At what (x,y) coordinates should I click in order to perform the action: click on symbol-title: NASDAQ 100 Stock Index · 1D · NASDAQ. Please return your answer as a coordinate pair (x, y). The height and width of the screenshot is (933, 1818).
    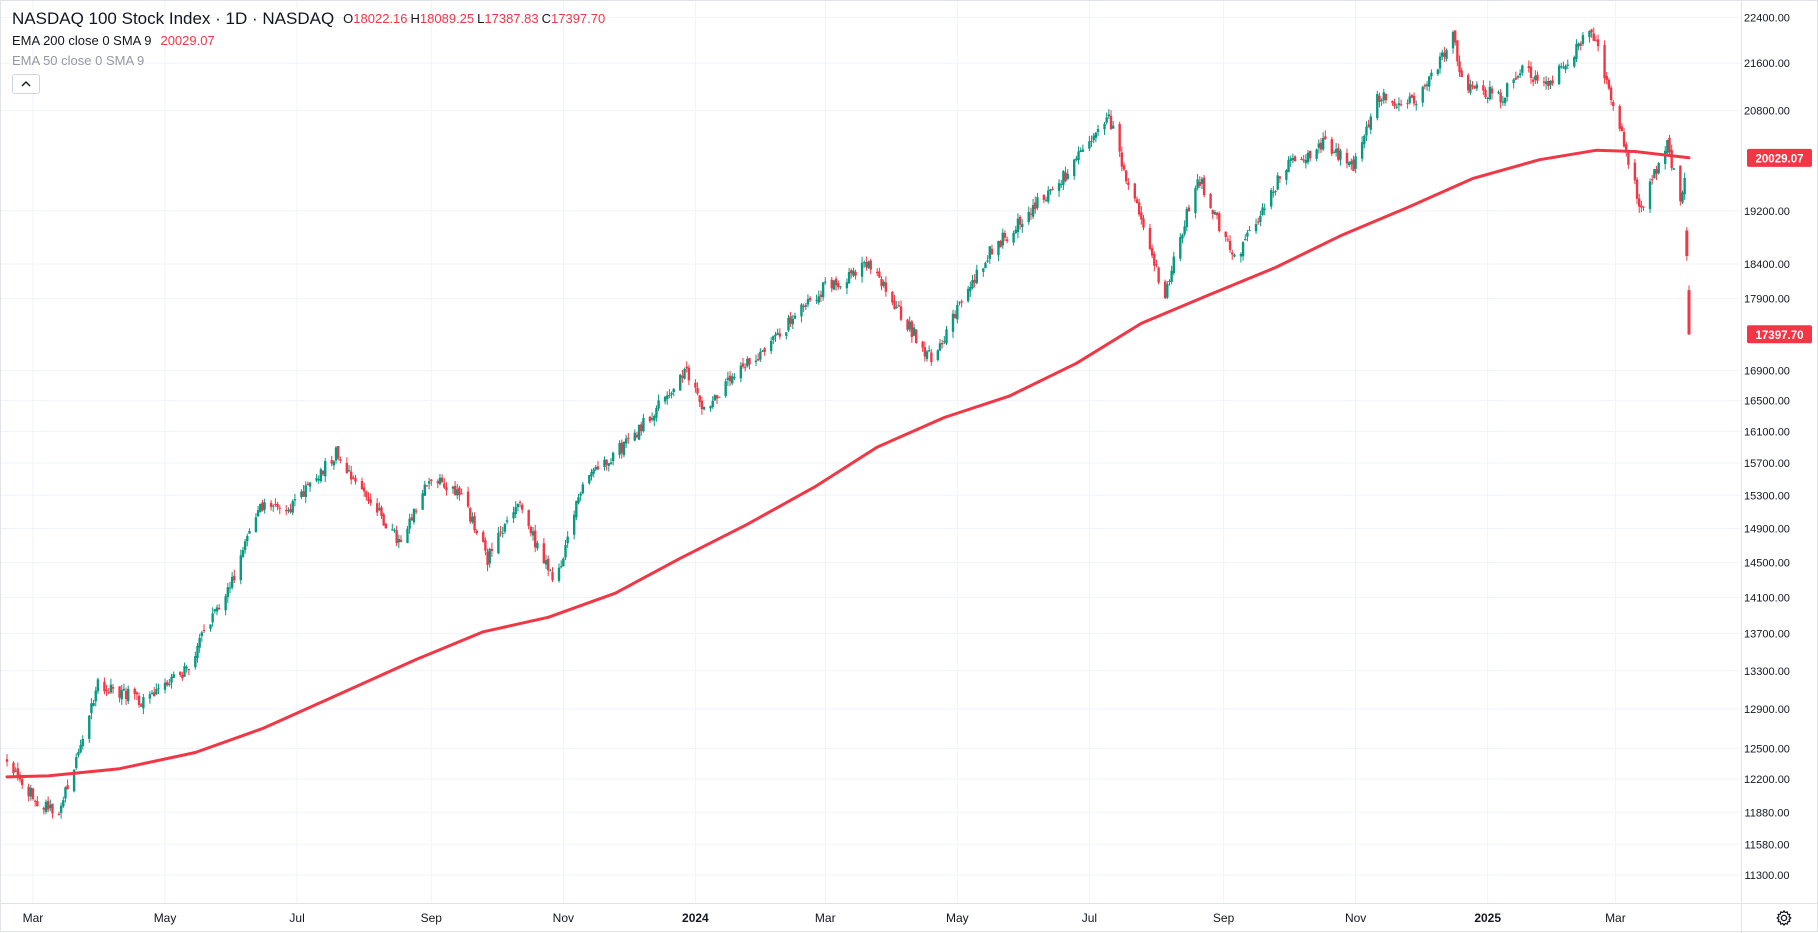
    Looking at the image, I should click on (173, 18).